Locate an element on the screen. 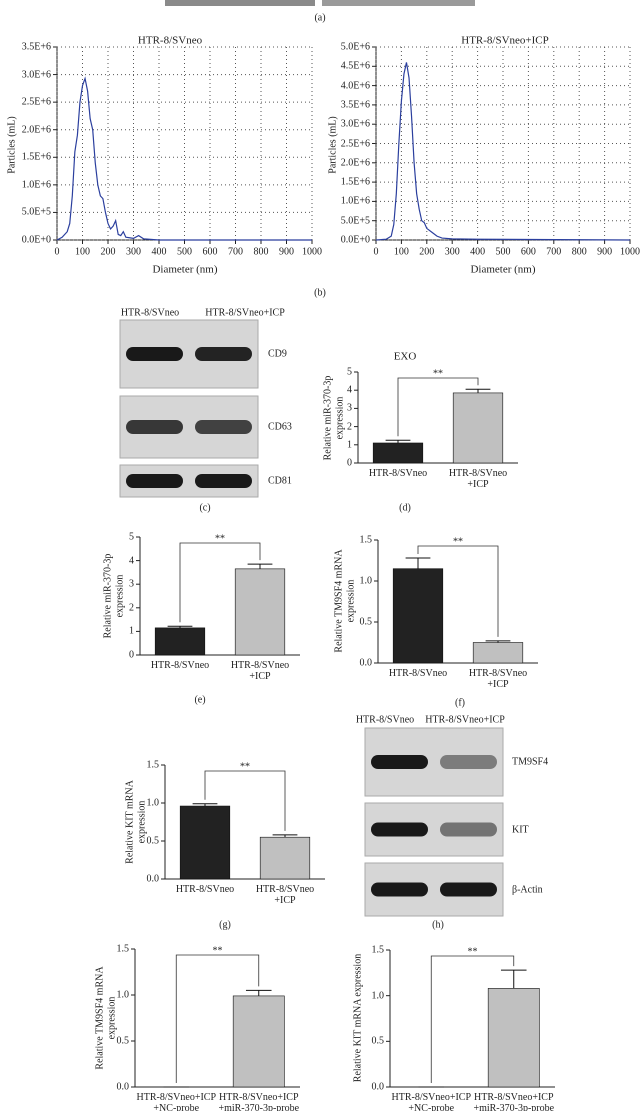 Image resolution: width=640 pixels, height=1111 pixels. line-series is located at coordinates (503, 151).